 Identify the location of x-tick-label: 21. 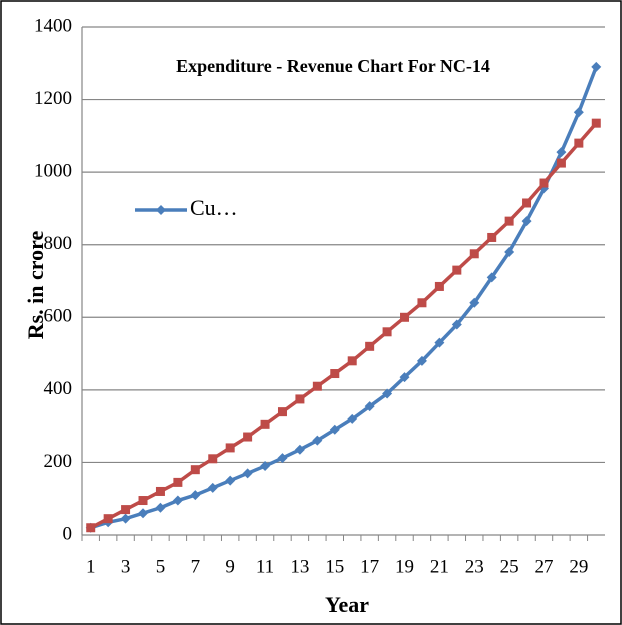
(439, 566).